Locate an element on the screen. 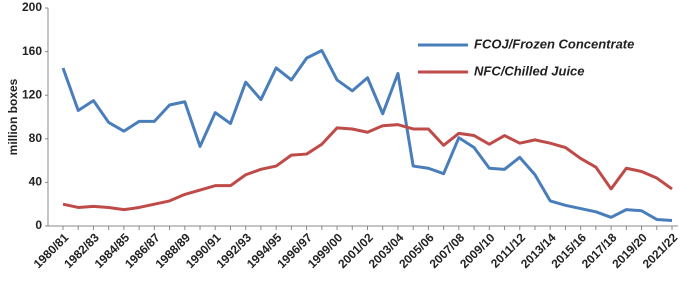 Image resolution: width=685 pixels, height=285 pixels. legend-label: NFC/Chilled Juice is located at coordinates (529, 70).